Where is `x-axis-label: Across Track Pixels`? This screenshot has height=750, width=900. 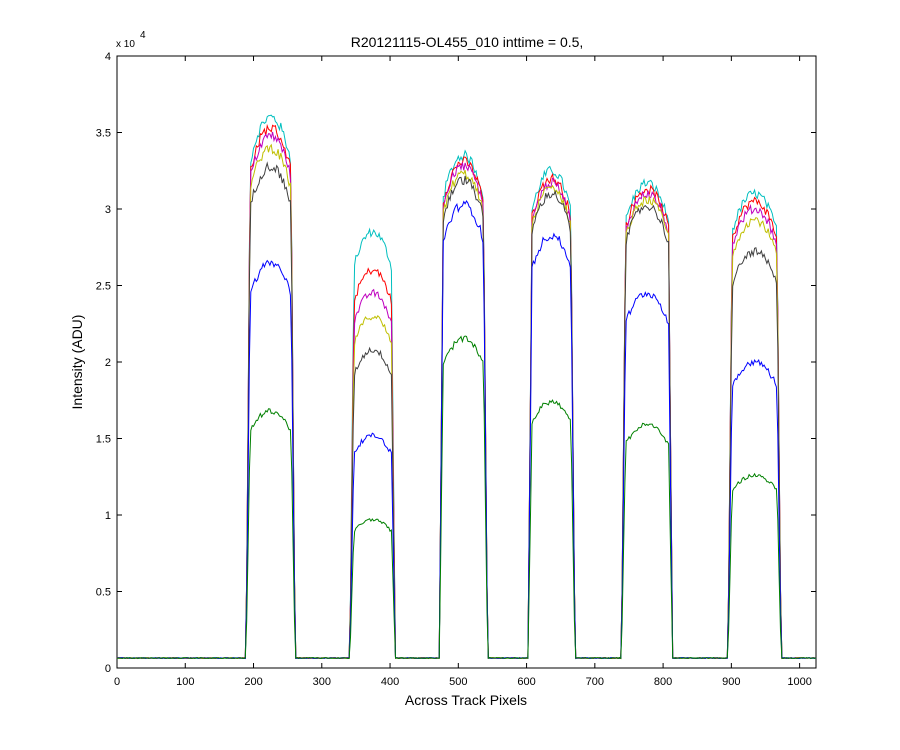
x-axis-label: Across Track Pixels is located at coordinates (466, 700).